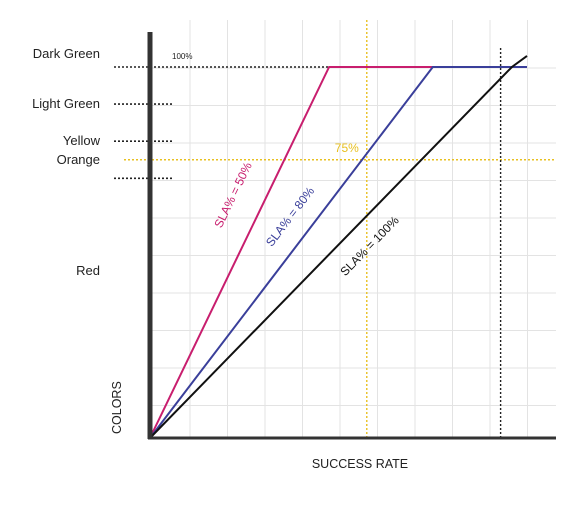 The image size is (579, 505). Describe the element at coordinates (82, 140) in the screenshot. I see `y-category-label: Yellow` at that location.